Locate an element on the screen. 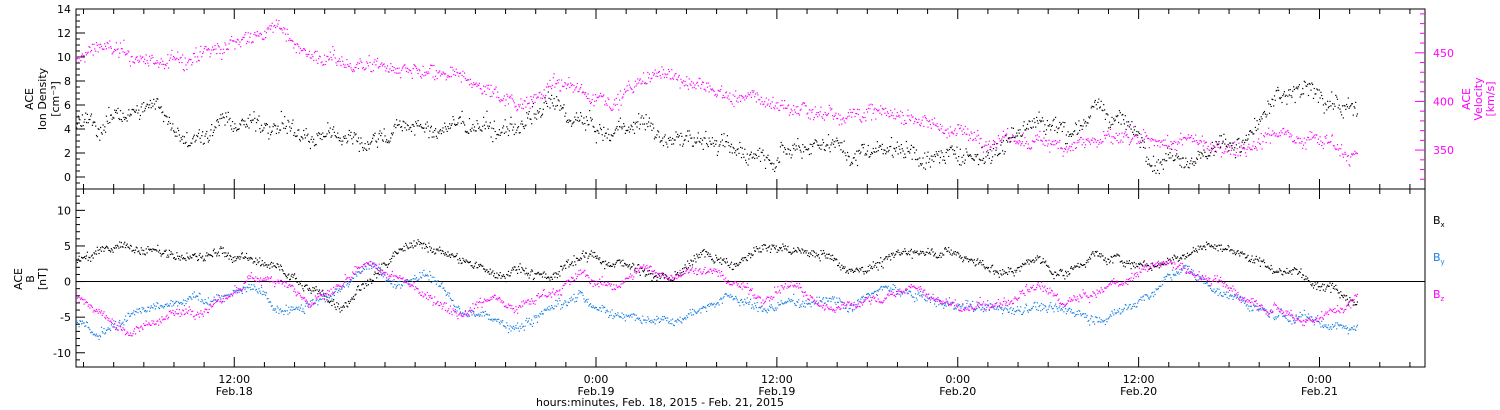 The image size is (1500, 410). velocity-label-unit: [km/s] is located at coordinates (1490, 98).